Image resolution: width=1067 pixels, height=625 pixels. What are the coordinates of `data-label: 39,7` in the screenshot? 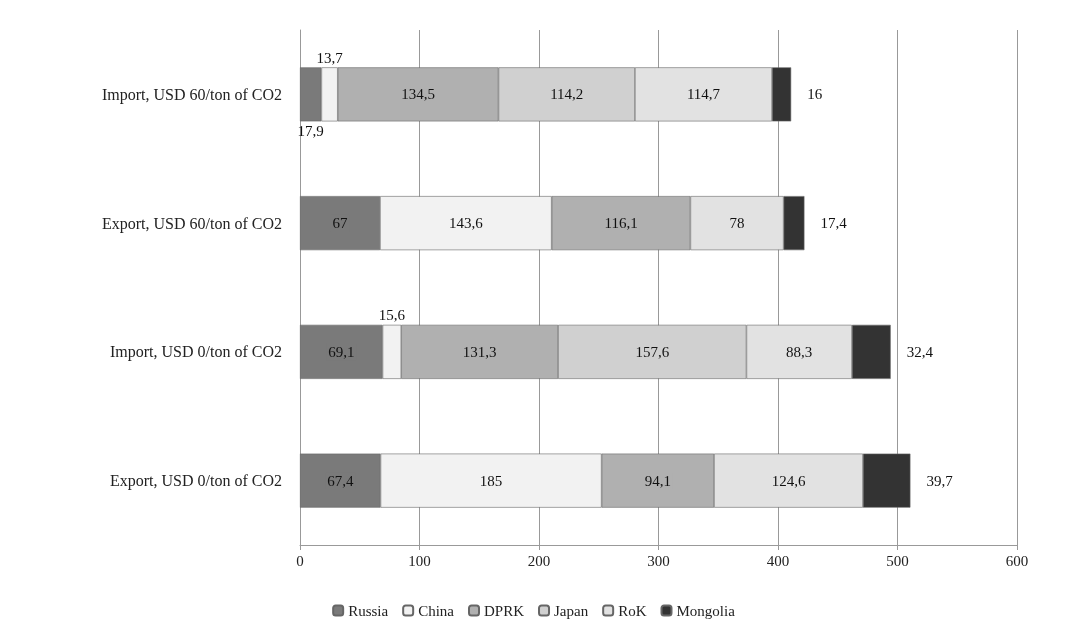 It's located at (940, 480).